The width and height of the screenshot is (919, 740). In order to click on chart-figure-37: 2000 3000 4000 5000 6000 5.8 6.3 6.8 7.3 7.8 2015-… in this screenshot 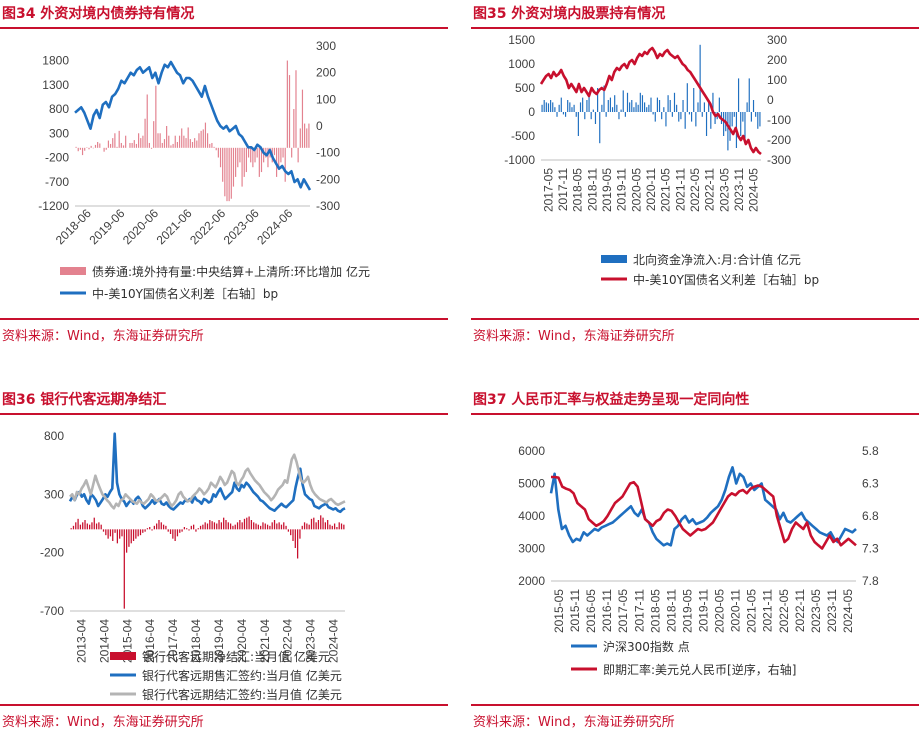, I will do `click(698, 560)`.